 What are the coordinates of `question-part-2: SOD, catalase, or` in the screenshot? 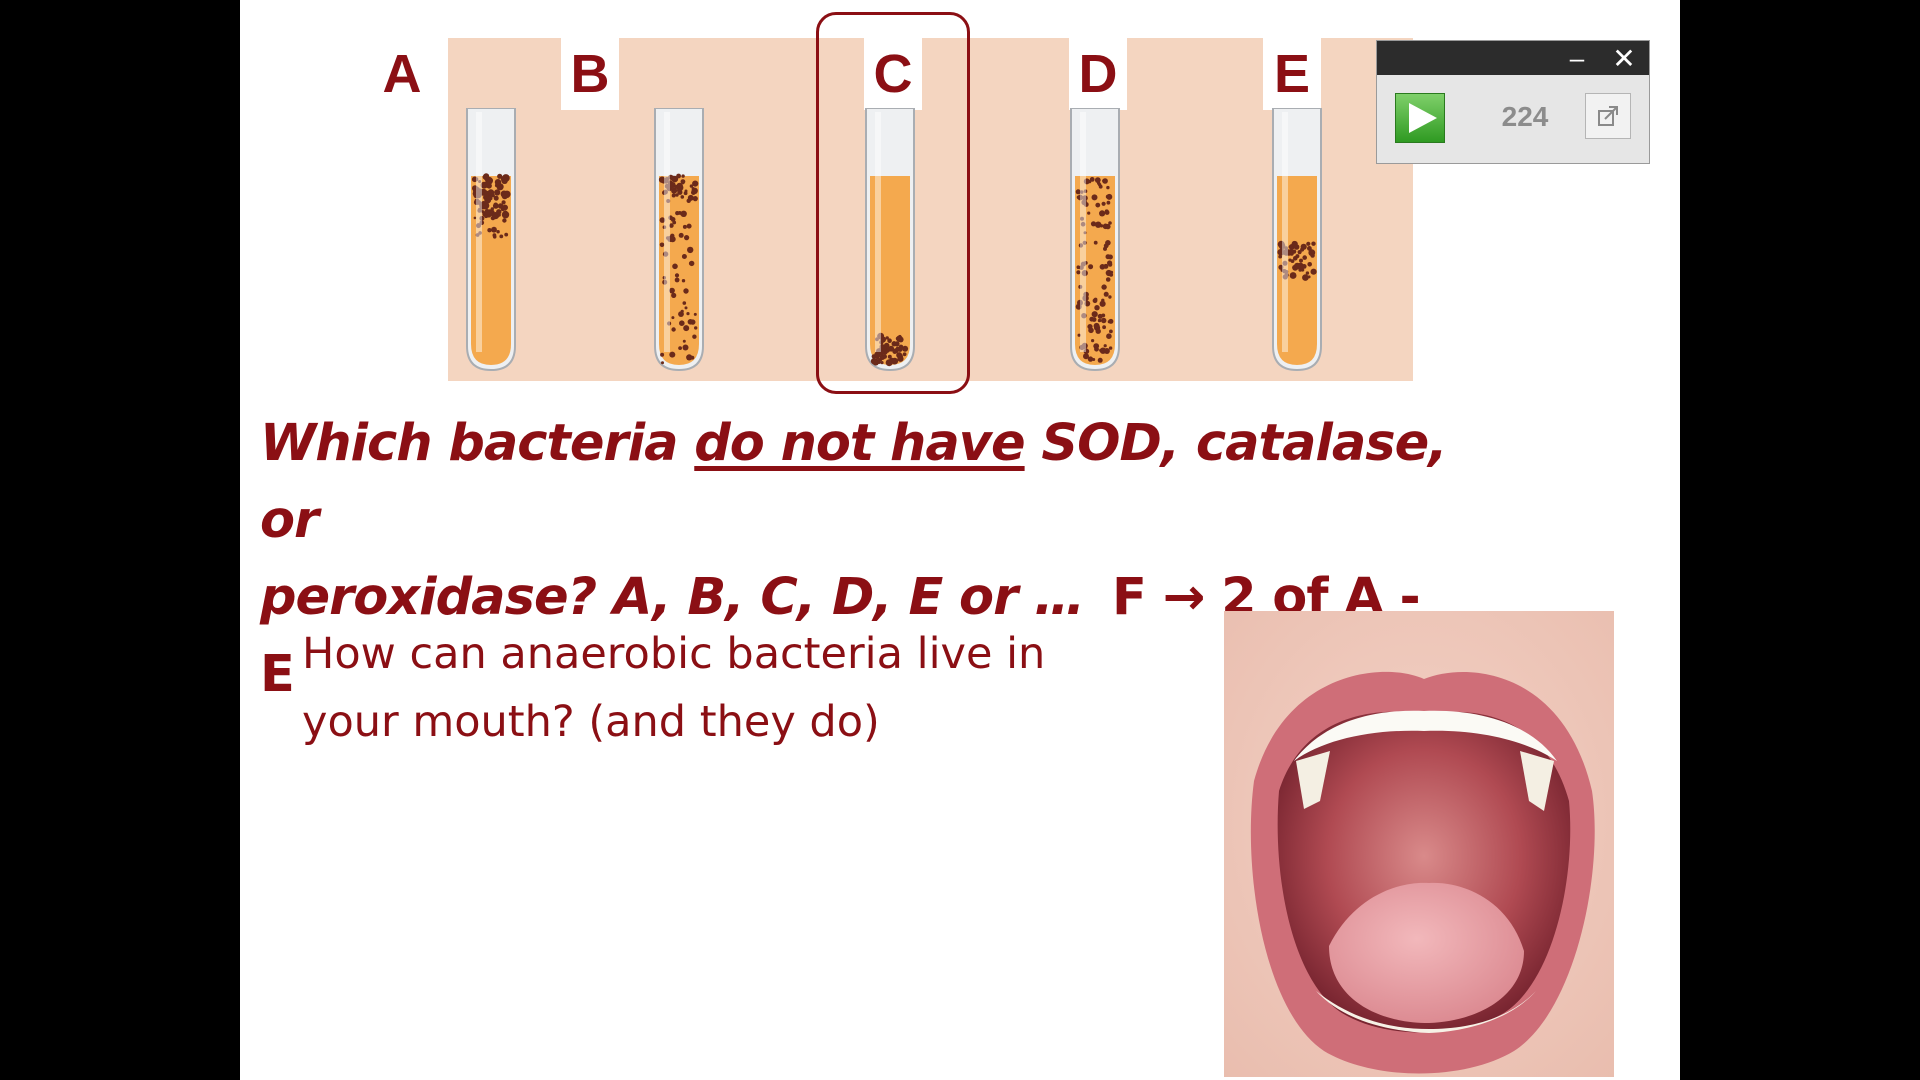 It's located at (854, 482).